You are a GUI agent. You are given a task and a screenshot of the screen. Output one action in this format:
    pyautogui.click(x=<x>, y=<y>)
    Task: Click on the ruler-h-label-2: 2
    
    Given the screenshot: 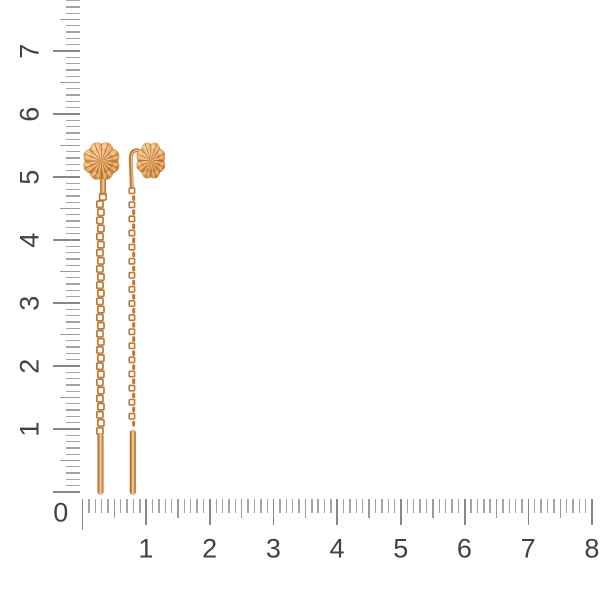 What is the action you would take?
    pyautogui.click(x=210, y=548)
    